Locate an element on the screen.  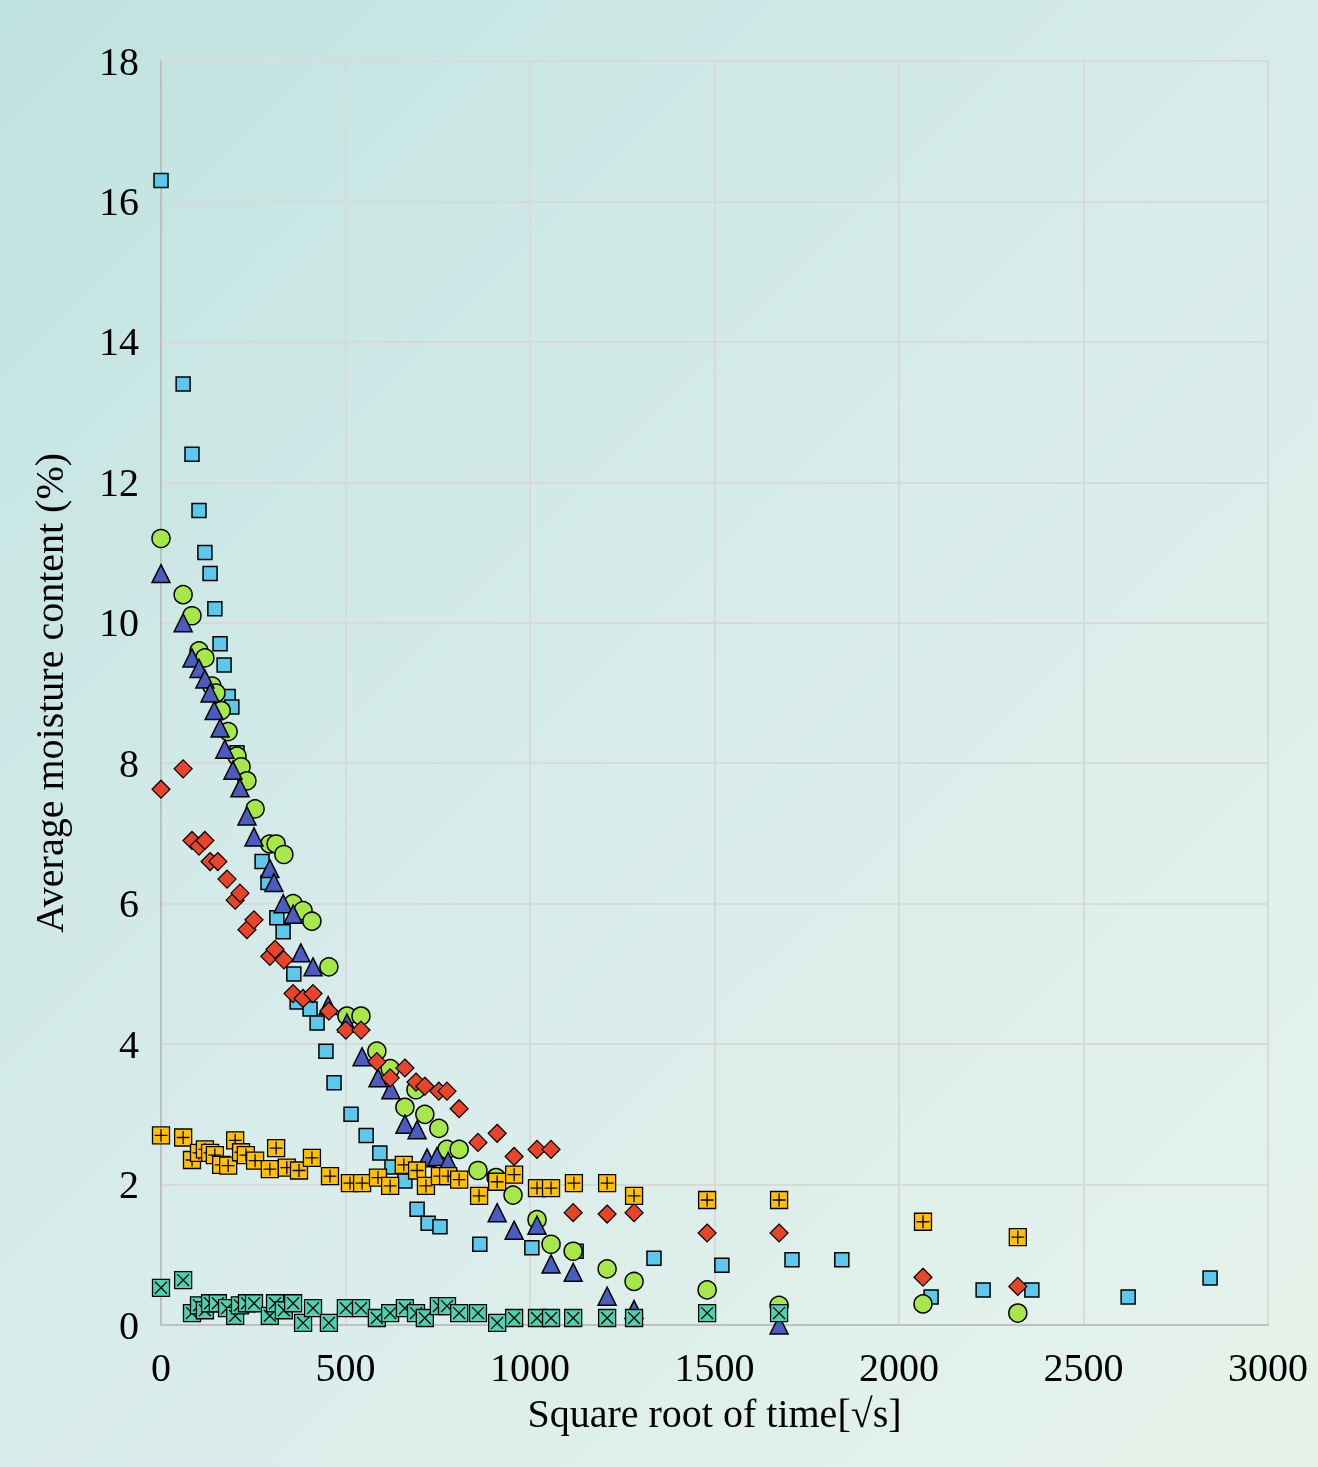
y-tick-label: 18 is located at coordinates (119, 61).